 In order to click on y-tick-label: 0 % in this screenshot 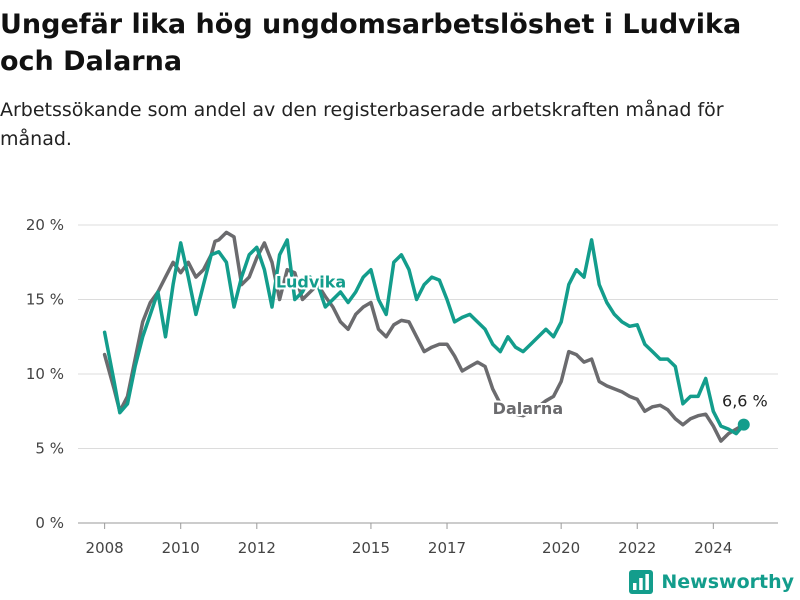, I will do `click(49, 523)`.